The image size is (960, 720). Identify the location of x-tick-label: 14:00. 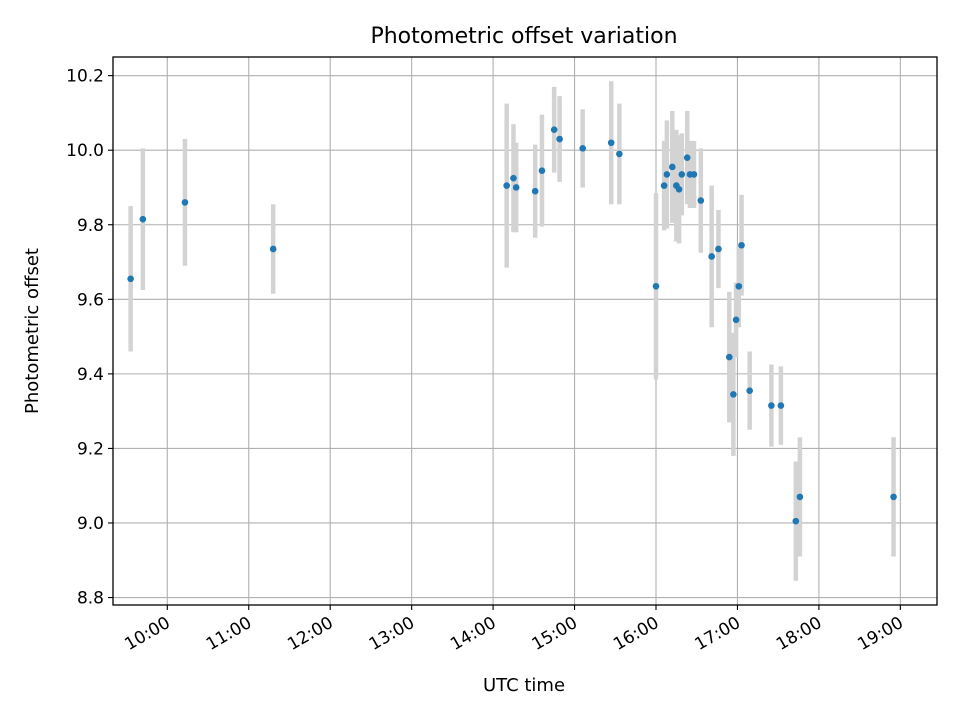
(473, 634).